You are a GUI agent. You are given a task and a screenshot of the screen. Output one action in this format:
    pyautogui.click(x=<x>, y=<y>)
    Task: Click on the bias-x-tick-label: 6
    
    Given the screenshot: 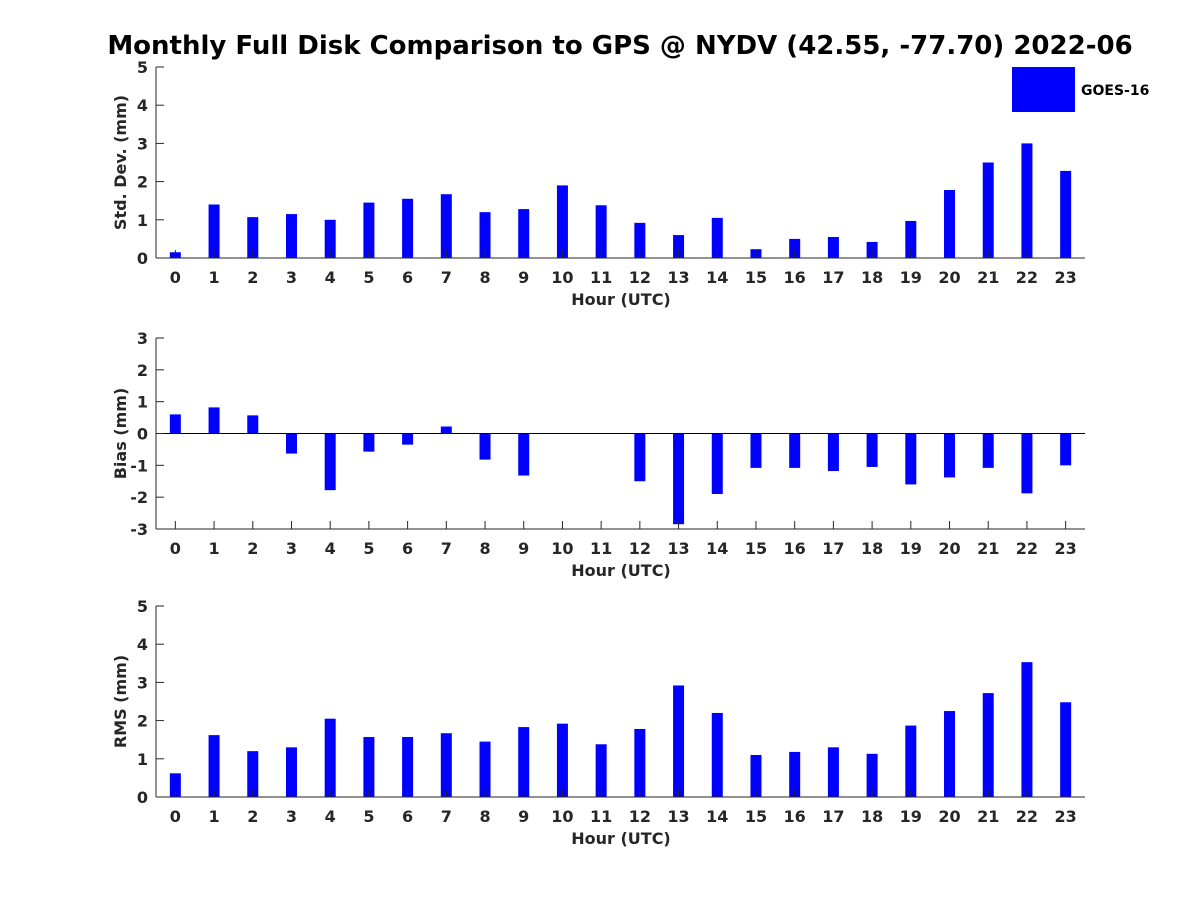 What is the action you would take?
    pyautogui.click(x=407, y=548)
    